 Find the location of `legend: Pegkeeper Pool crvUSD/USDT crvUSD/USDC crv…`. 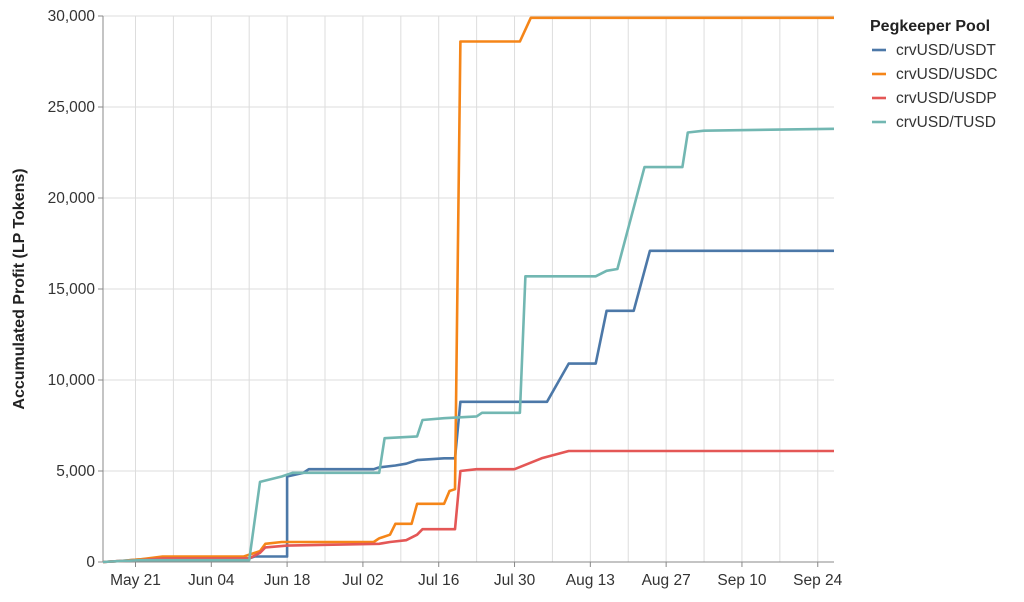

legend: Pegkeeper Pool crvUSD/USDT crvUSD/USDC crv… is located at coordinates (934, 74).